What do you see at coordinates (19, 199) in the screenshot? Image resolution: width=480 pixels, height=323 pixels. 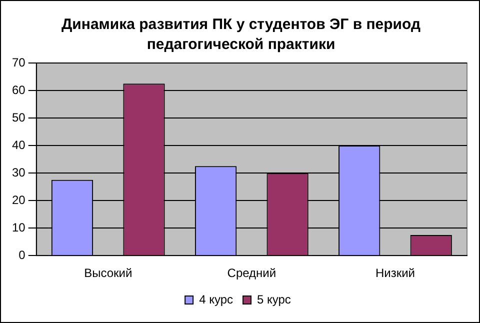 I see `y-tick-label: 20` at bounding box center [19, 199].